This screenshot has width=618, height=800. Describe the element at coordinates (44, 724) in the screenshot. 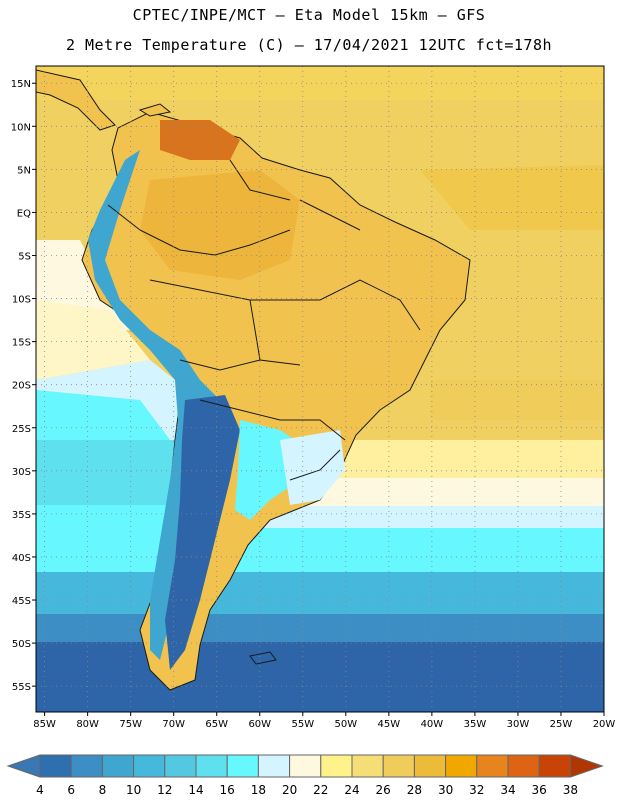

I see `lon-label: 85W` at that location.